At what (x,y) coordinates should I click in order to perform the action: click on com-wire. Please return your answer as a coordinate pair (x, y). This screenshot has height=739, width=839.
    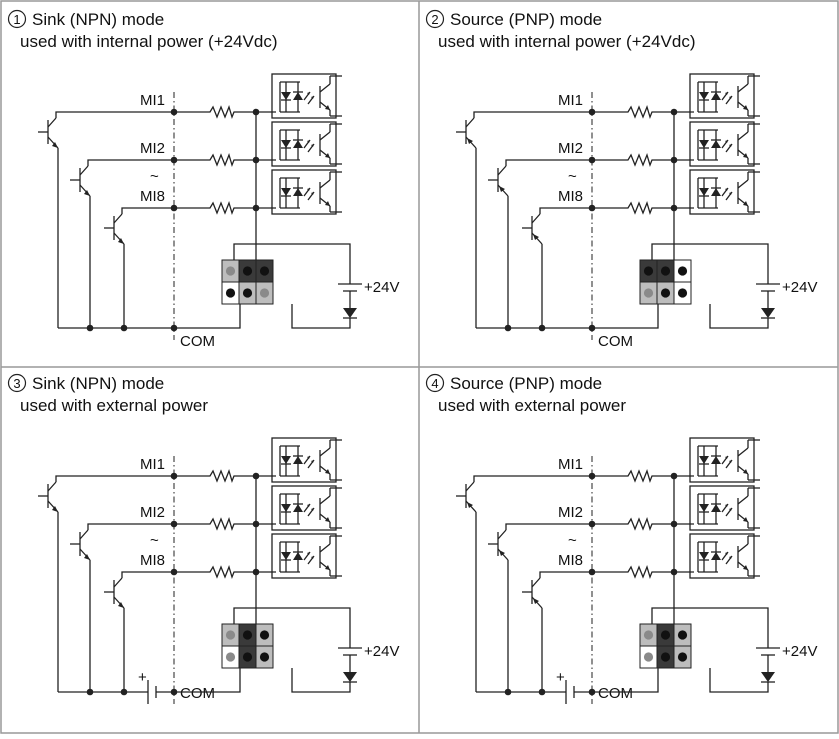
    Looking at the image, I should click on (625, 314).